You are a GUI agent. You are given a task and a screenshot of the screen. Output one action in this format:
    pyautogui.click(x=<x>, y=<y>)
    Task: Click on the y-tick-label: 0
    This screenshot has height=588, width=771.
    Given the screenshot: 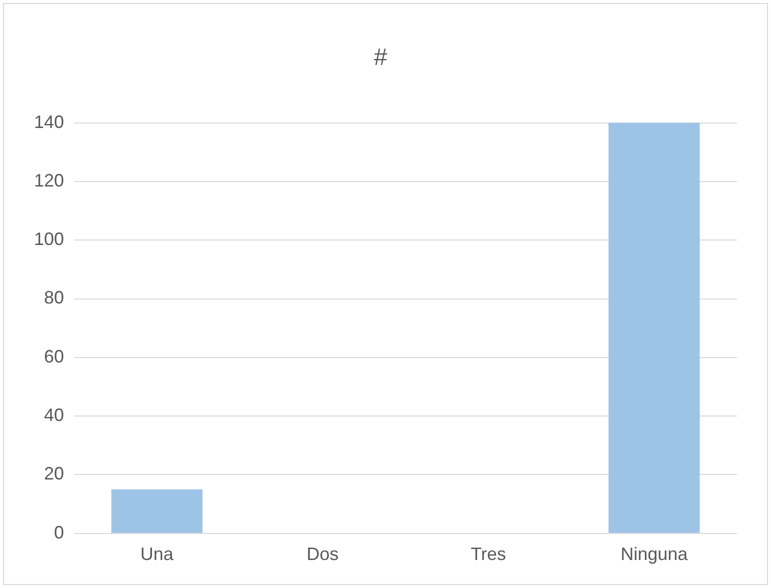 What is the action you would take?
    pyautogui.click(x=59, y=532)
    